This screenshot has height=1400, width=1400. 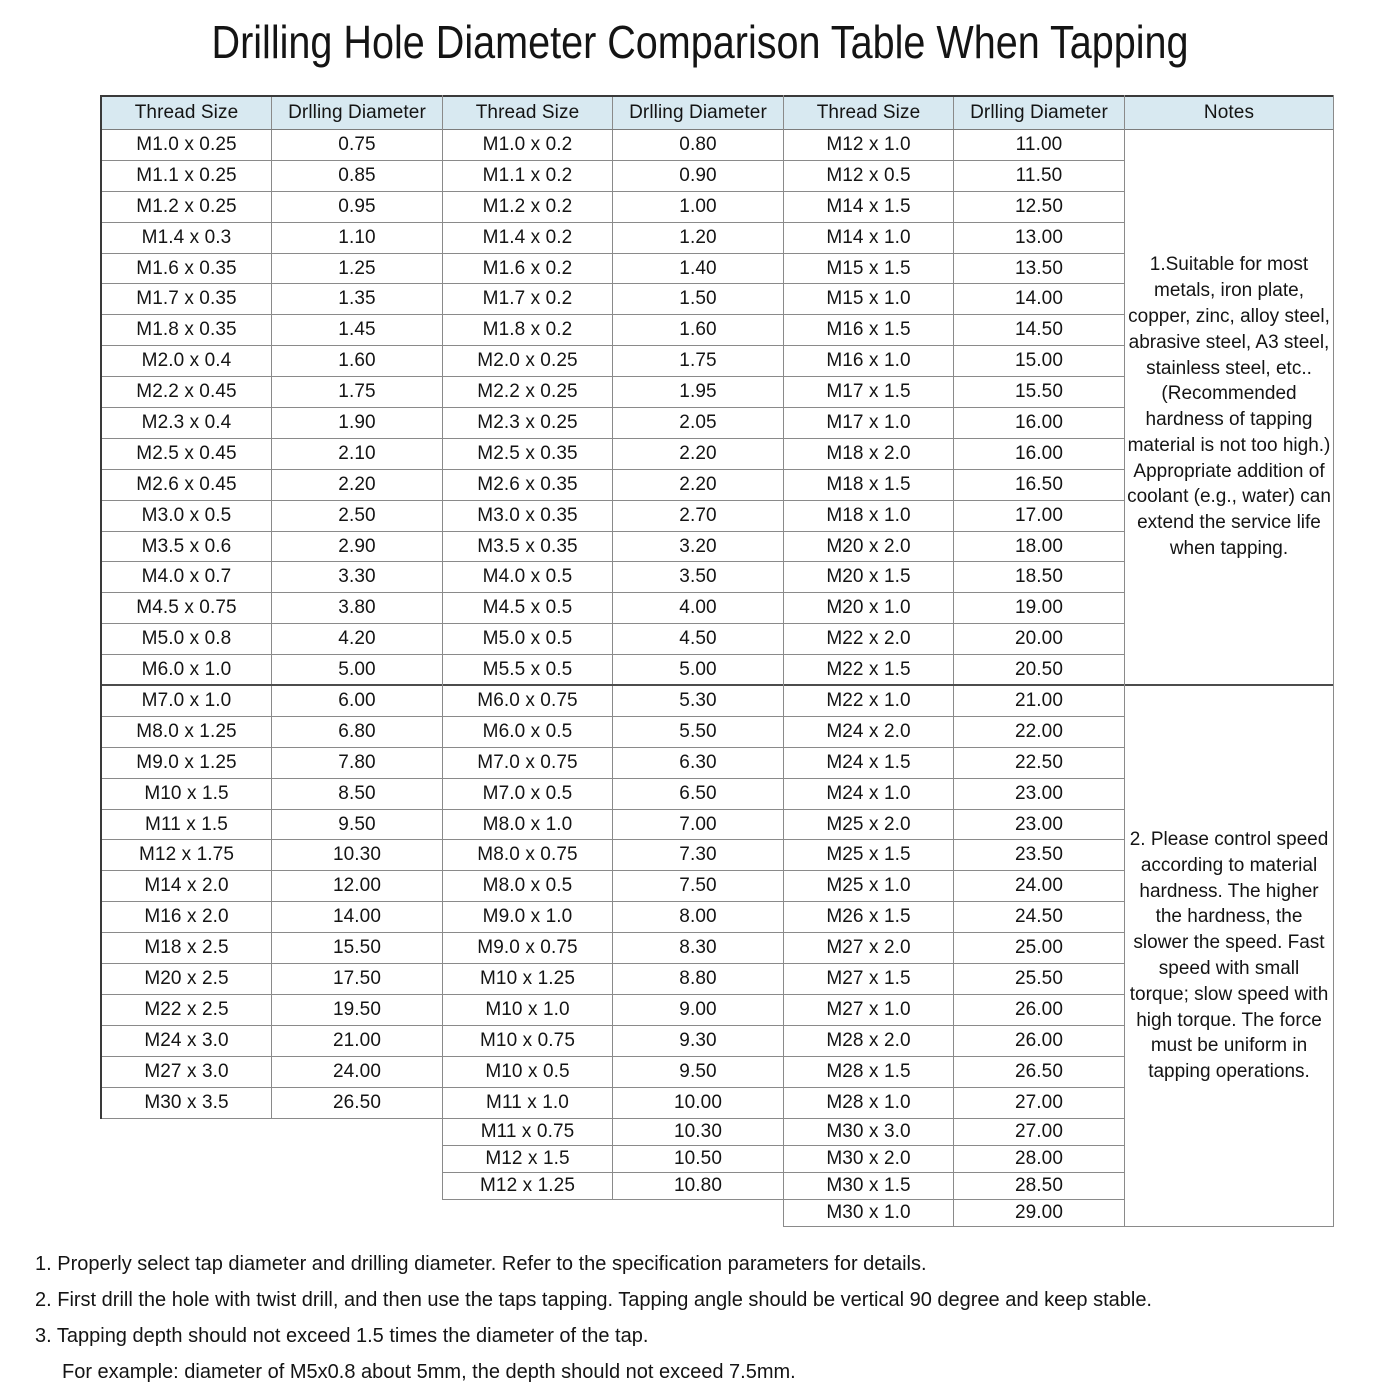 I want to click on drill-diameter-cell: 0.90, so click(x=698, y=175).